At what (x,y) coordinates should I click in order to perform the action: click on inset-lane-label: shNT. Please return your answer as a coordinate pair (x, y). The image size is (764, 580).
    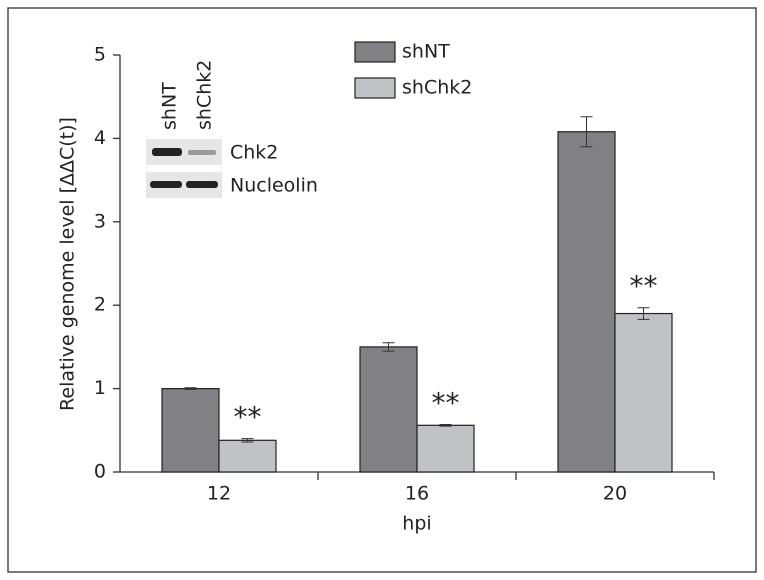
    Looking at the image, I should click on (170, 106).